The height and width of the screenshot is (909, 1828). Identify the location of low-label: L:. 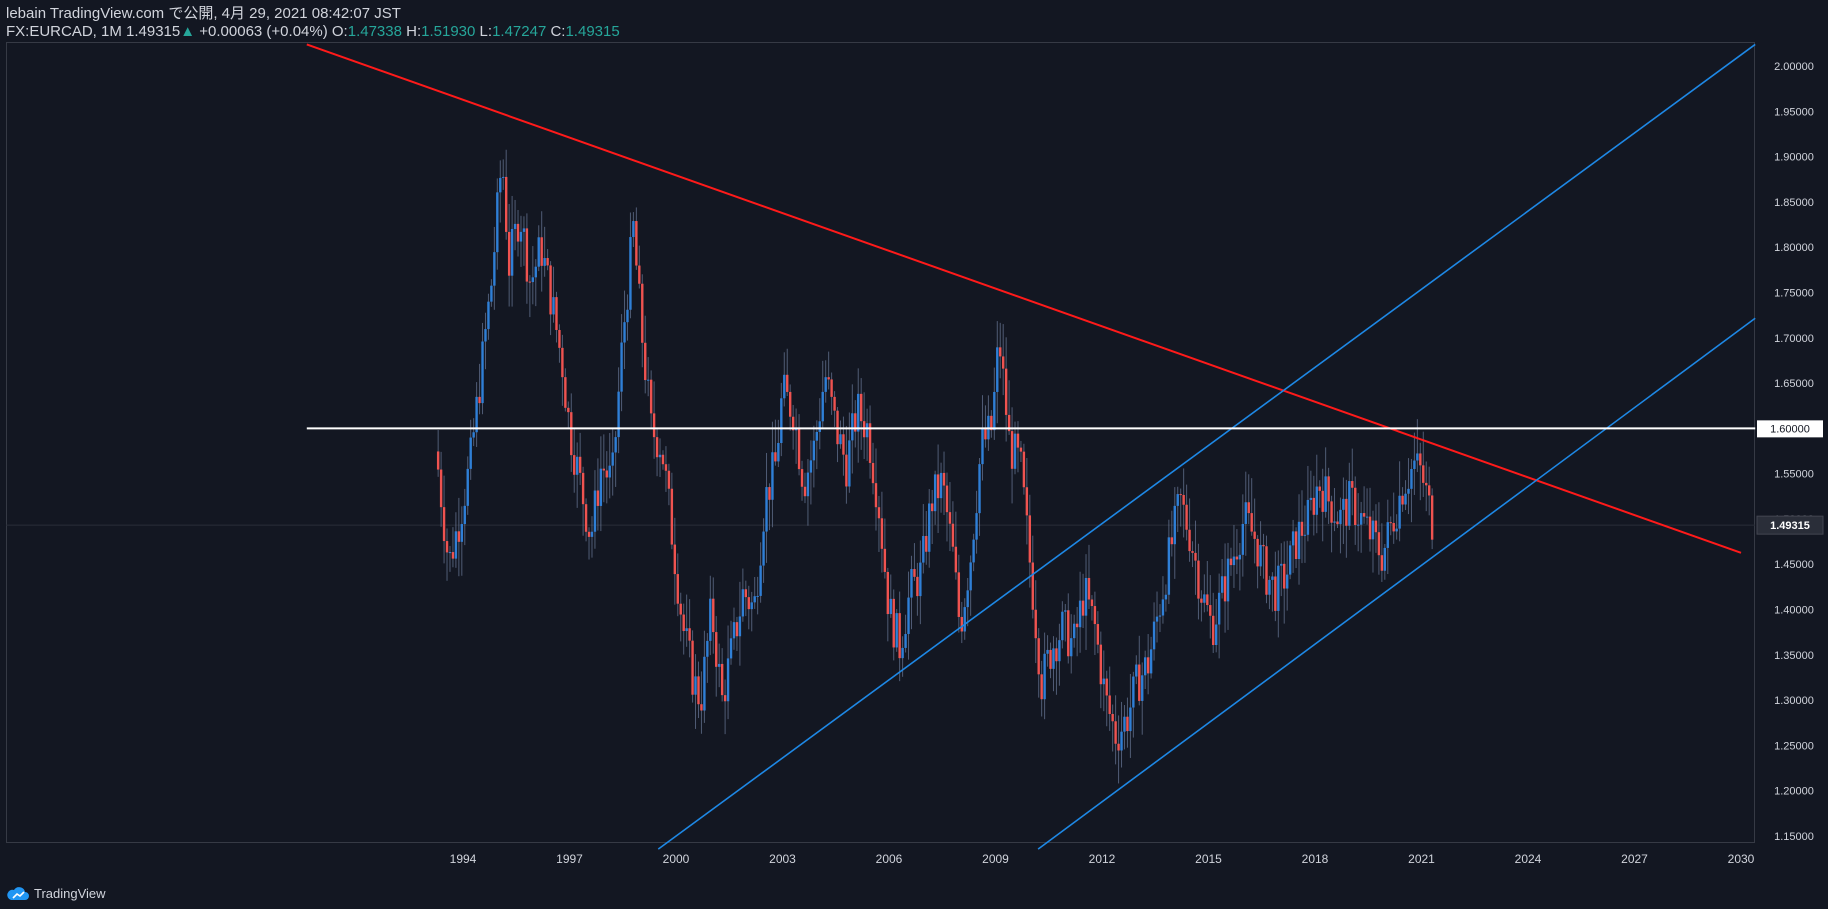
(486, 31).